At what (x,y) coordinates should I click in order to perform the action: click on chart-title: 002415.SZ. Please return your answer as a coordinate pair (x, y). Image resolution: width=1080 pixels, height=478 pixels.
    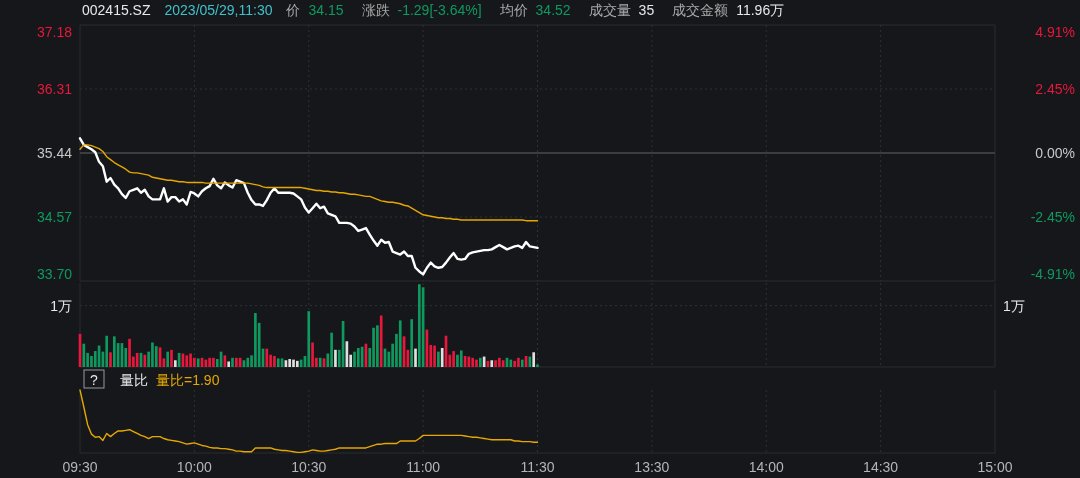
    Looking at the image, I should click on (116, 10).